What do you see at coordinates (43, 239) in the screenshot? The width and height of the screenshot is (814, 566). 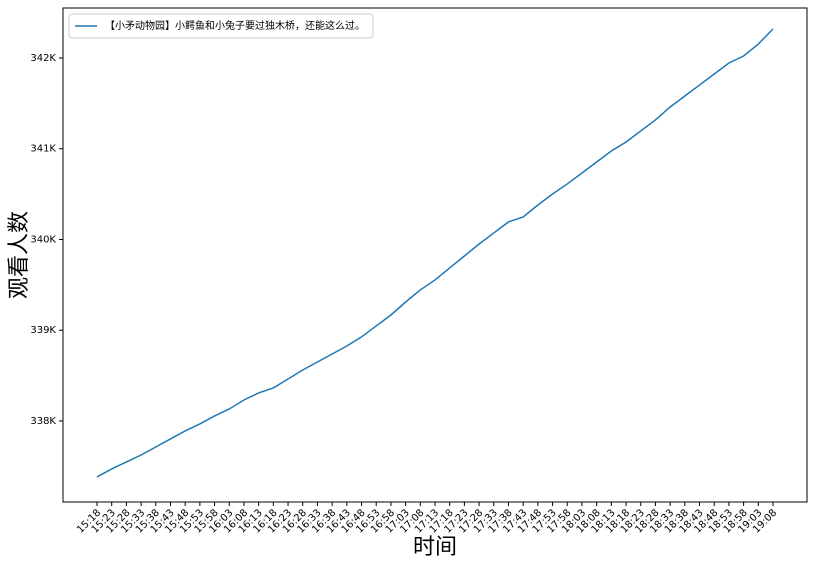 I see `y-tick-label: 340K` at bounding box center [43, 239].